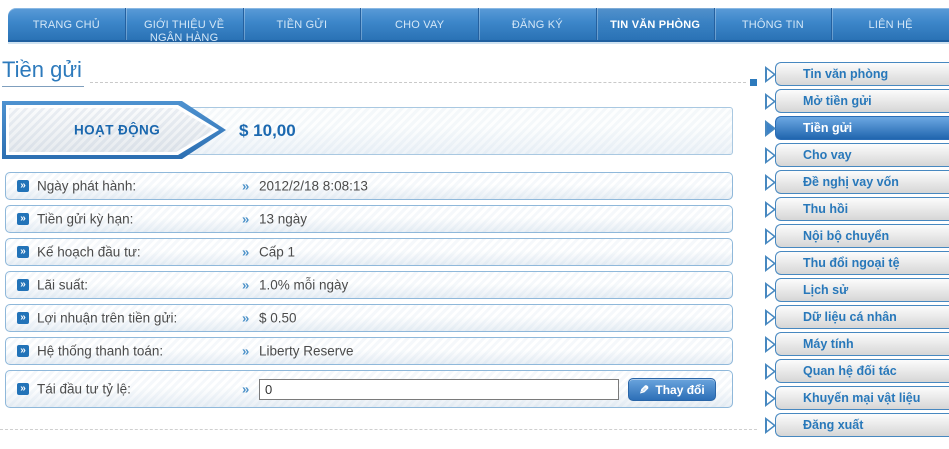 The image size is (949, 449). What do you see at coordinates (87, 186) in the screenshot?
I see `row-label: Ngày phát hành:` at bounding box center [87, 186].